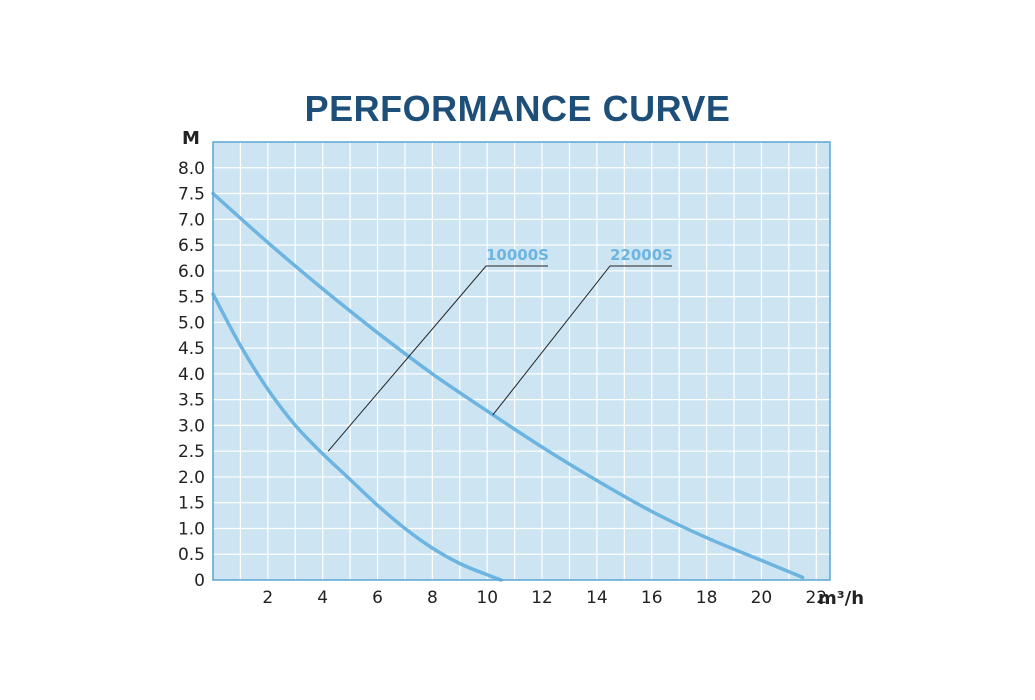  I want to click on curve-10000s, so click(357, 437).